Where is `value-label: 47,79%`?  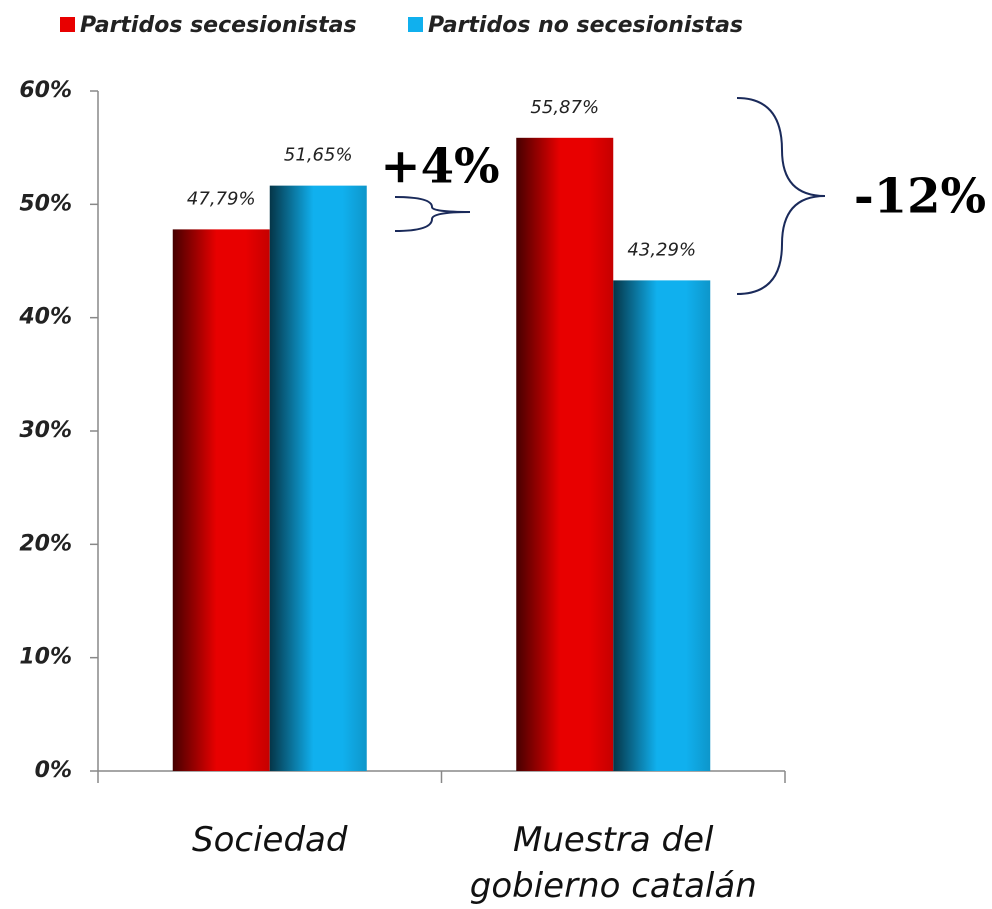 value-label: 47,79% is located at coordinates (221, 198).